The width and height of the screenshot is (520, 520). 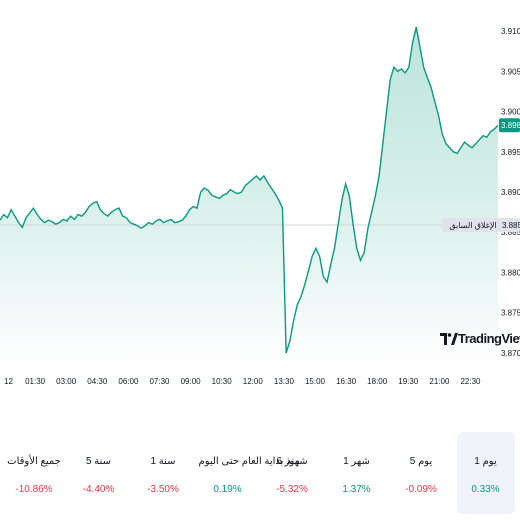 What do you see at coordinates (357, 473) in the screenshot?
I see `performance-cell: 1 شهر 1.37%` at bounding box center [357, 473].